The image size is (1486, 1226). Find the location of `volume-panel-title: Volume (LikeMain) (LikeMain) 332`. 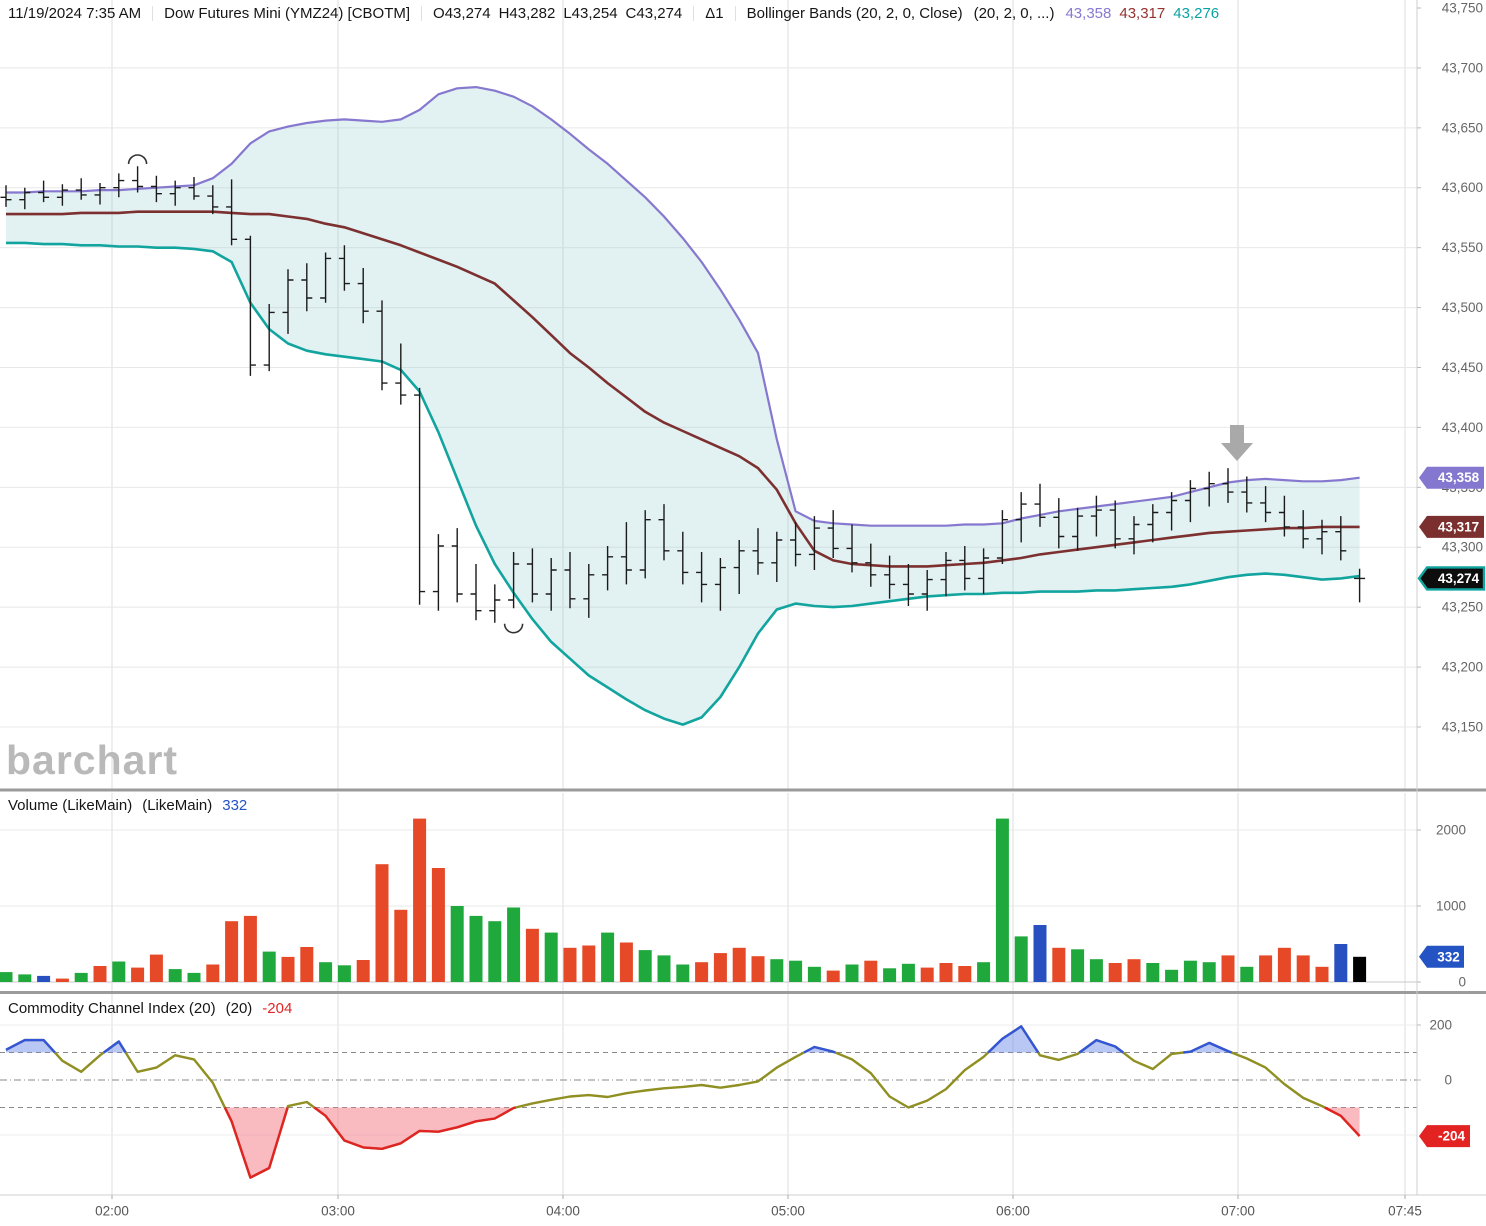

volume-panel-title: Volume (LikeMain) (LikeMain) 332 is located at coordinates (127, 805).